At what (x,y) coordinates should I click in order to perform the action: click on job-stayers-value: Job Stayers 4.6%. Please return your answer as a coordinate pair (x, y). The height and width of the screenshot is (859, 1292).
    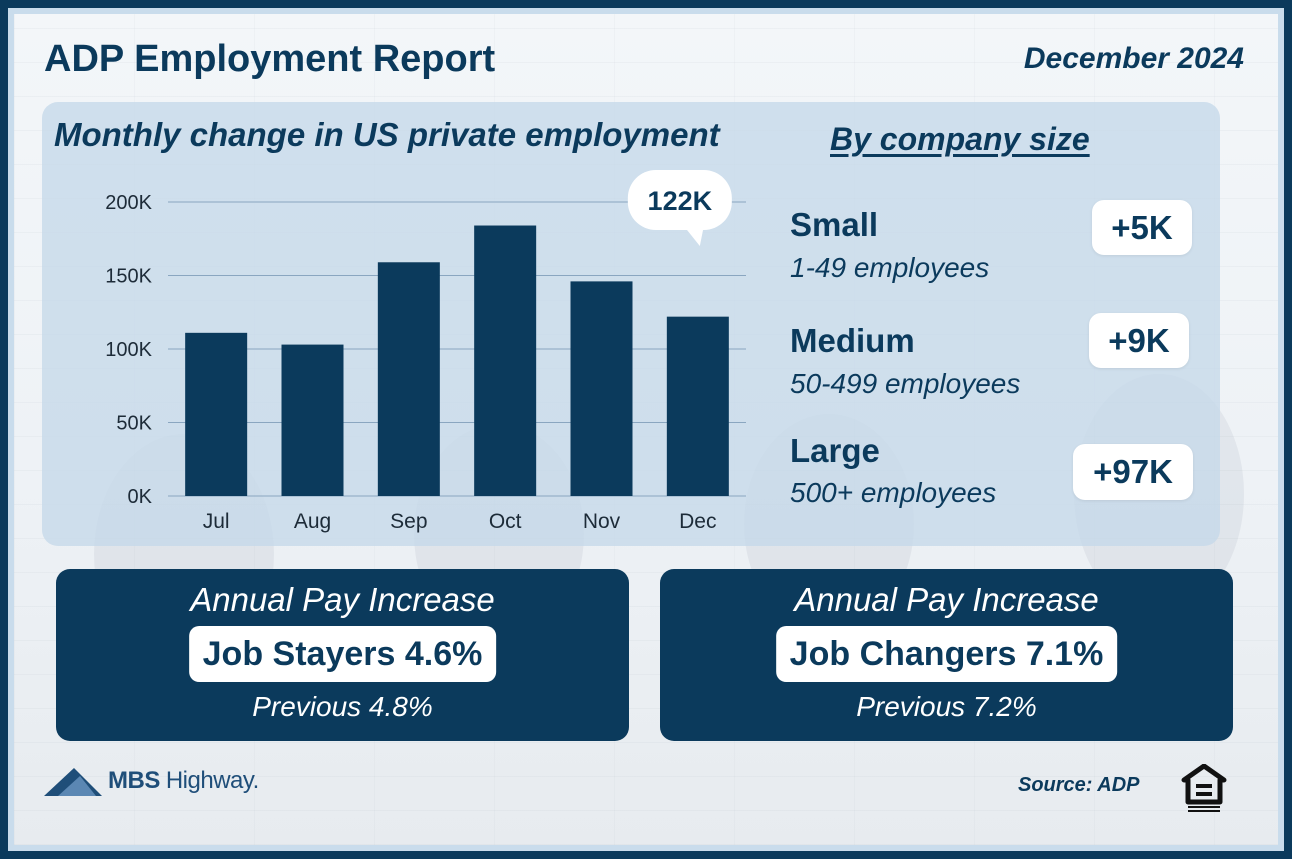
    Looking at the image, I should click on (342, 654).